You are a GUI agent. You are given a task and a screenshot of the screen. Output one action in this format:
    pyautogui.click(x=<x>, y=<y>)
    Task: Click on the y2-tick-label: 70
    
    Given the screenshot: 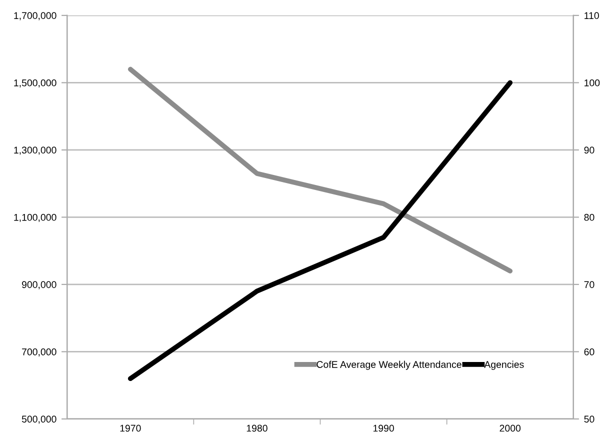 What is the action you would take?
    pyautogui.click(x=589, y=284)
    